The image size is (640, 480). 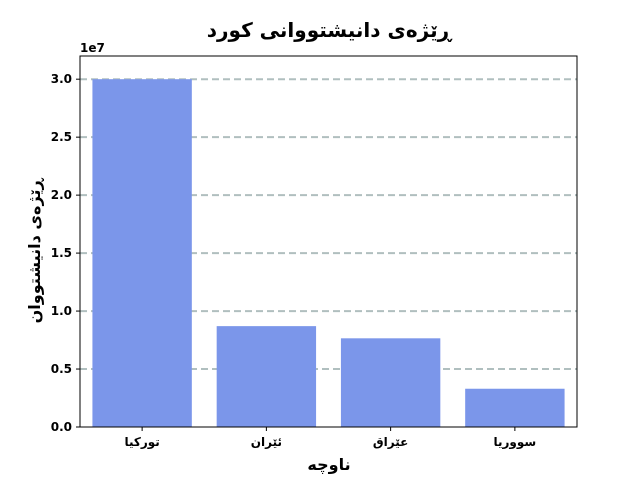 What do you see at coordinates (61, 311) in the screenshot?
I see `y-tick-label: 1.0` at bounding box center [61, 311].